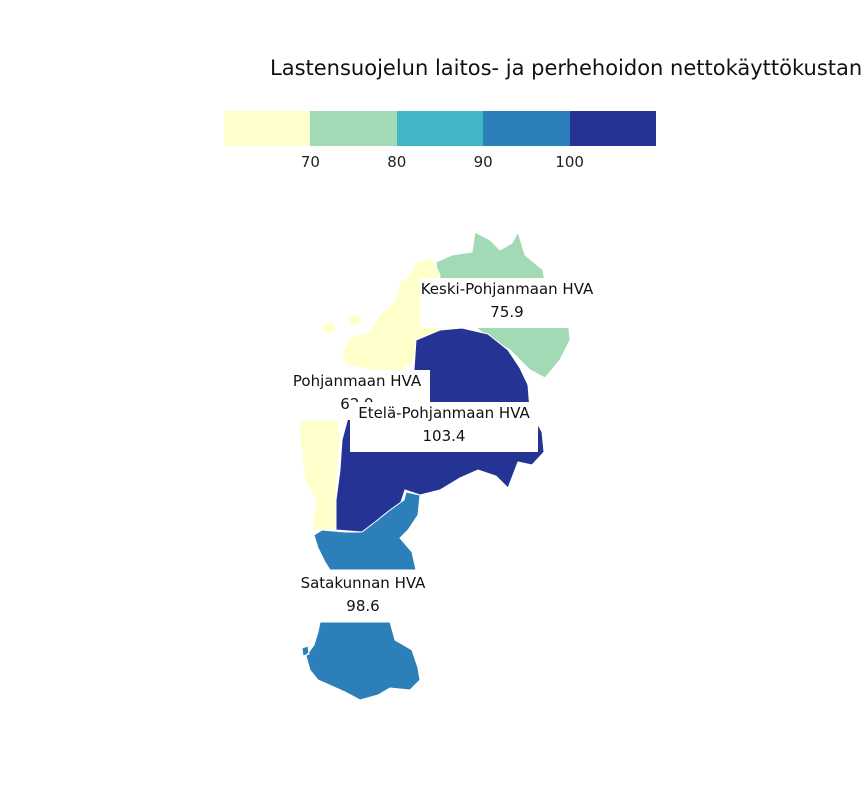  I want to click on label-keski-pohjanmaa-value: 75.9, so click(507, 312).